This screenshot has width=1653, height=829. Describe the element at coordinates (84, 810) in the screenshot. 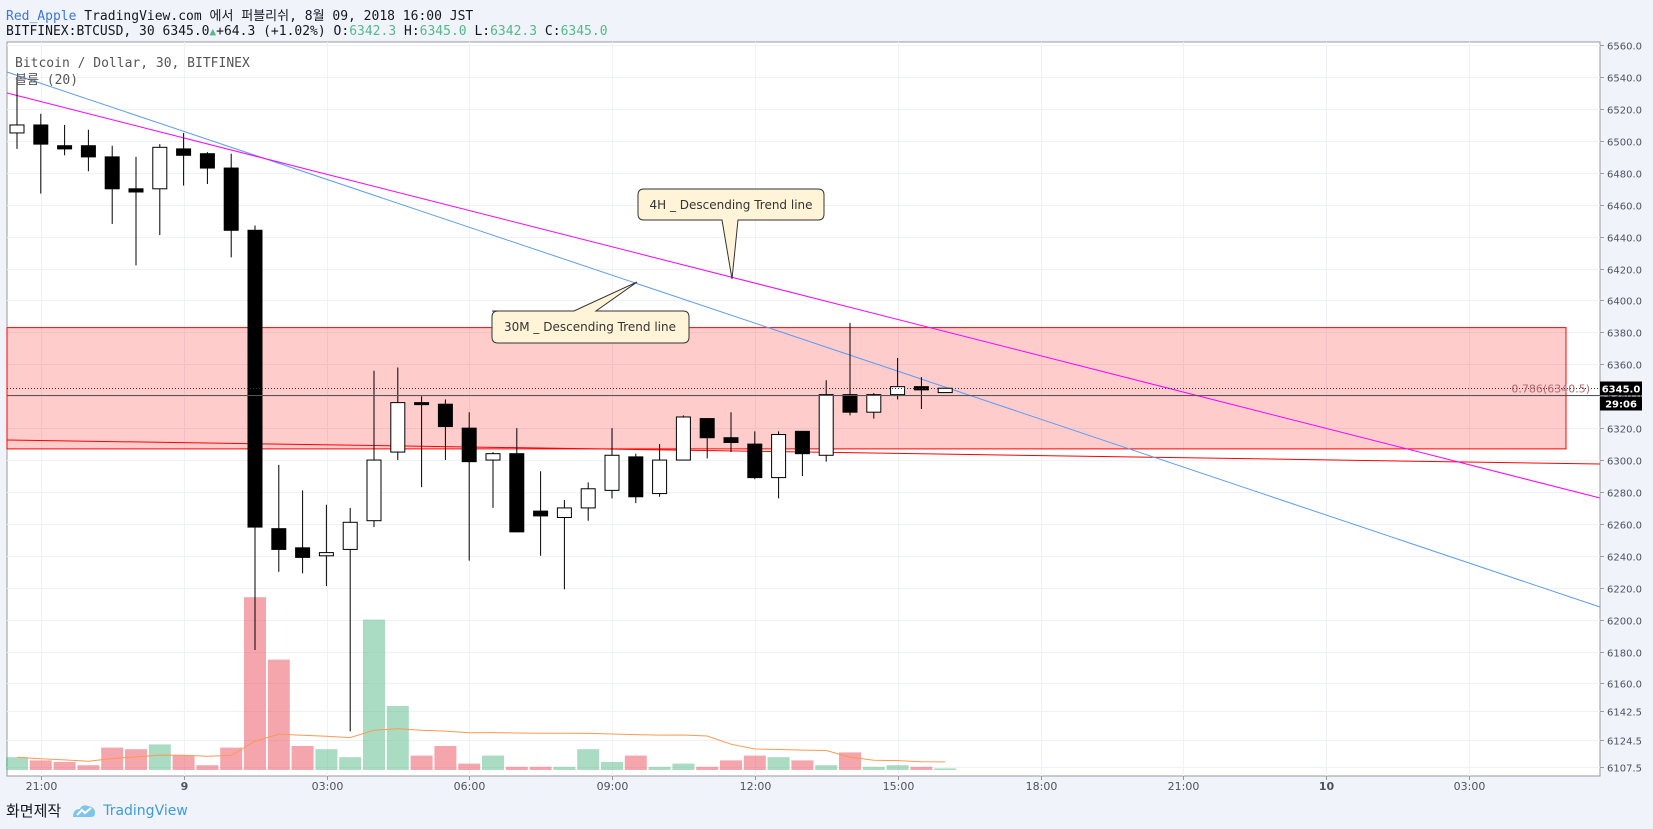

I see `tradingview-logo-icon` at that location.